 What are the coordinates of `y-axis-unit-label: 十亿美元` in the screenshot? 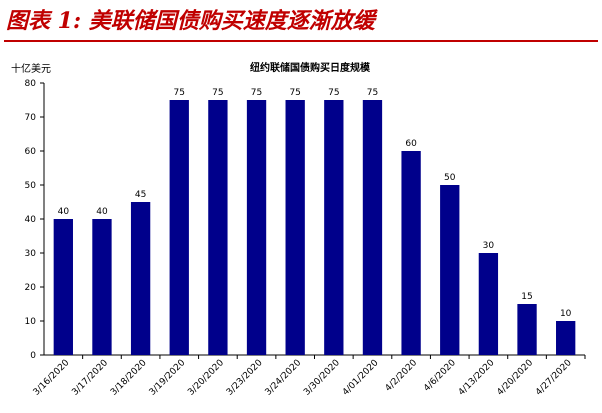 It's located at (31, 69).